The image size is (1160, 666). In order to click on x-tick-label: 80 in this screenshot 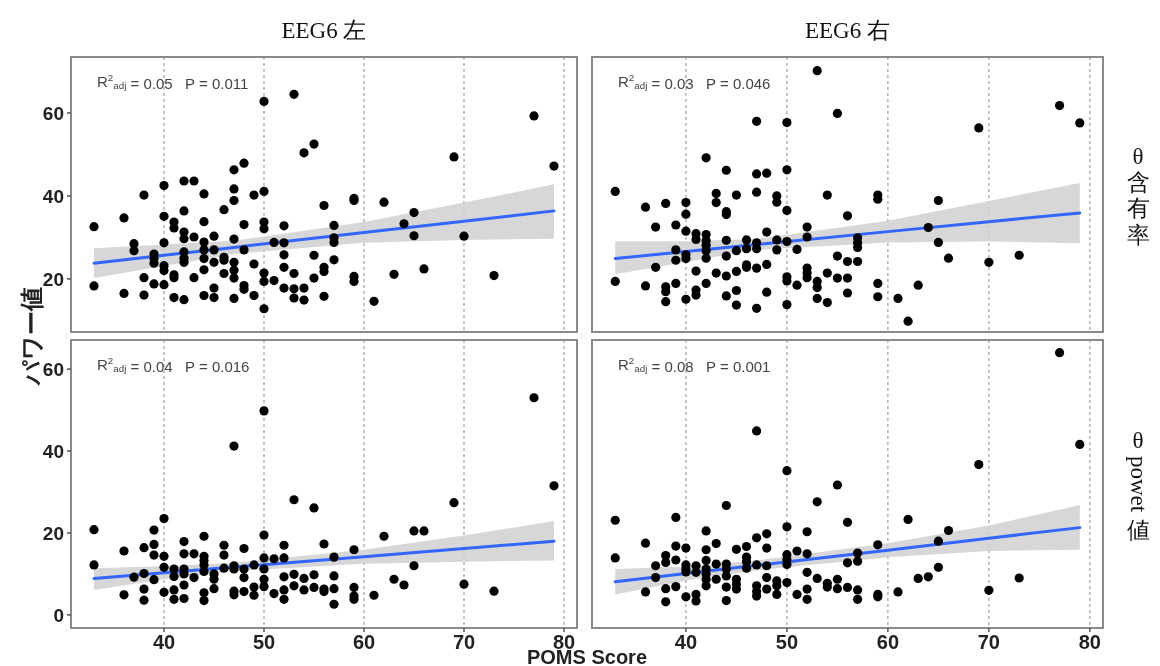, I will do `click(1089, 642)`.